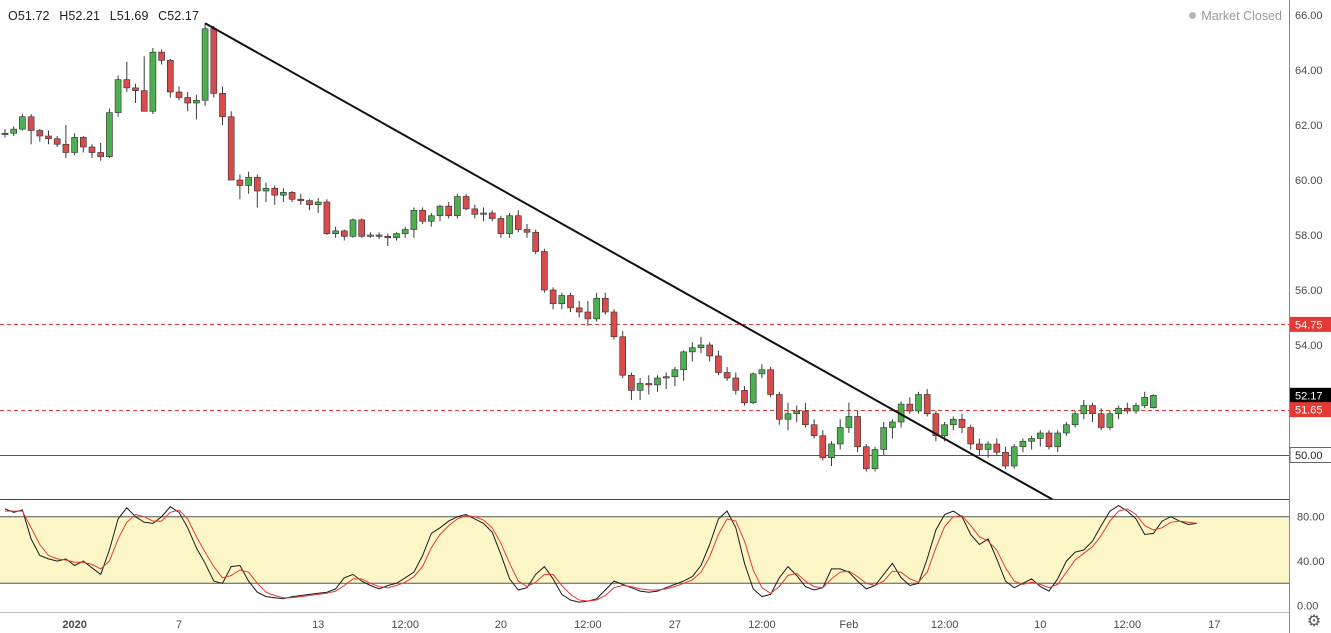 This screenshot has width=1331, height=633. I want to click on price-tick-label: 54.00, so click(1309, 346).